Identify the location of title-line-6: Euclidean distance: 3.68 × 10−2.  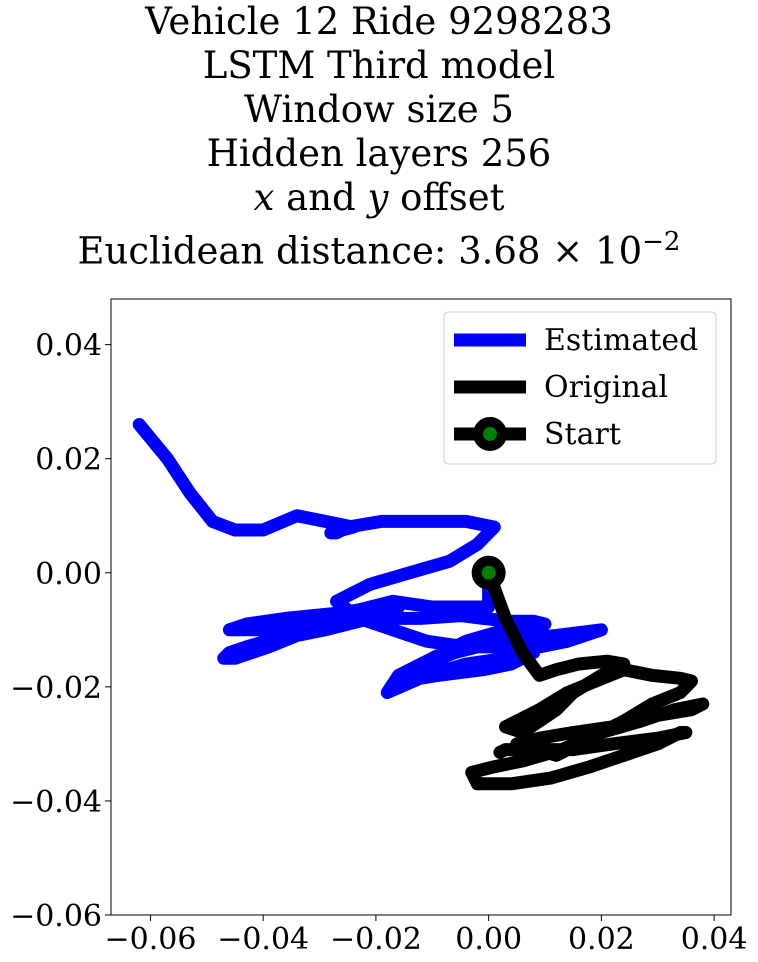
(379, 246).